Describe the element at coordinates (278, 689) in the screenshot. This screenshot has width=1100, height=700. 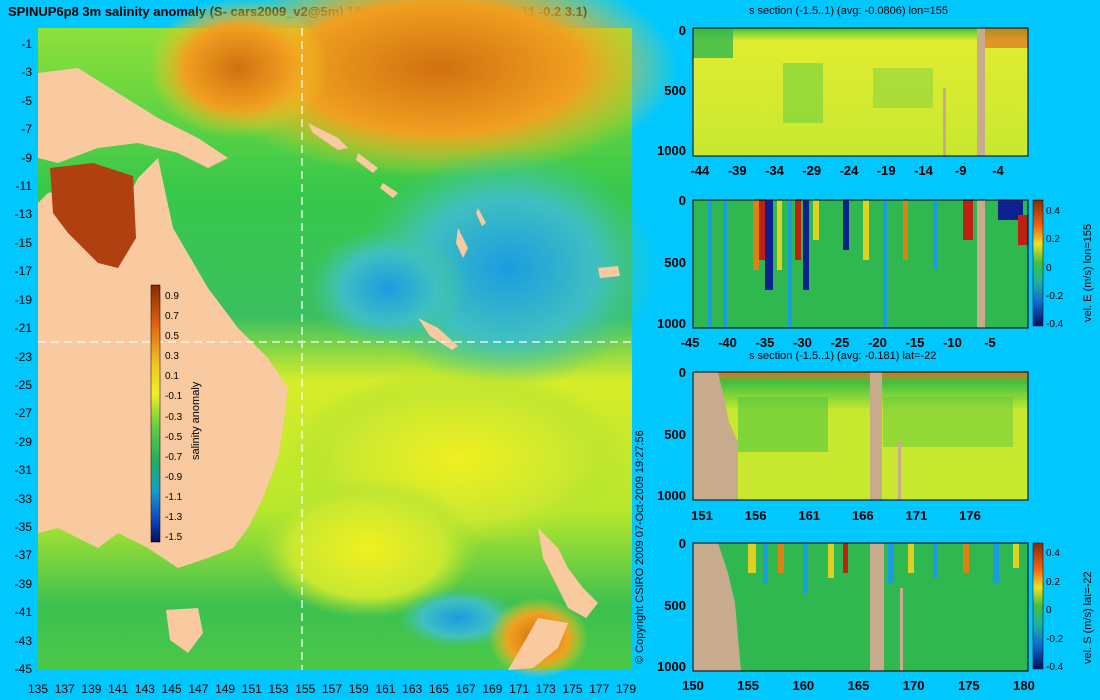
I see `map-x-tick: 153` at that location.